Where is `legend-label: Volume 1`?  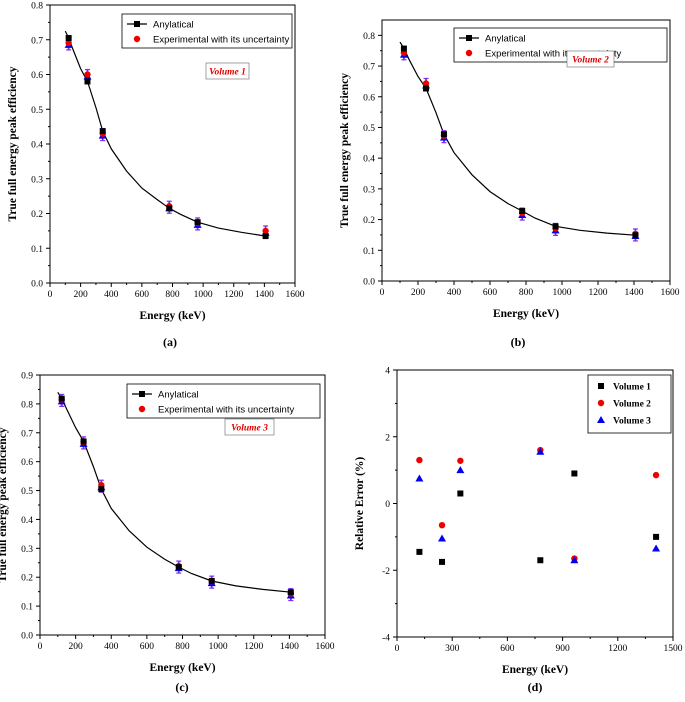
legend-label: Volume 1 is located at coordinates (632, 388).